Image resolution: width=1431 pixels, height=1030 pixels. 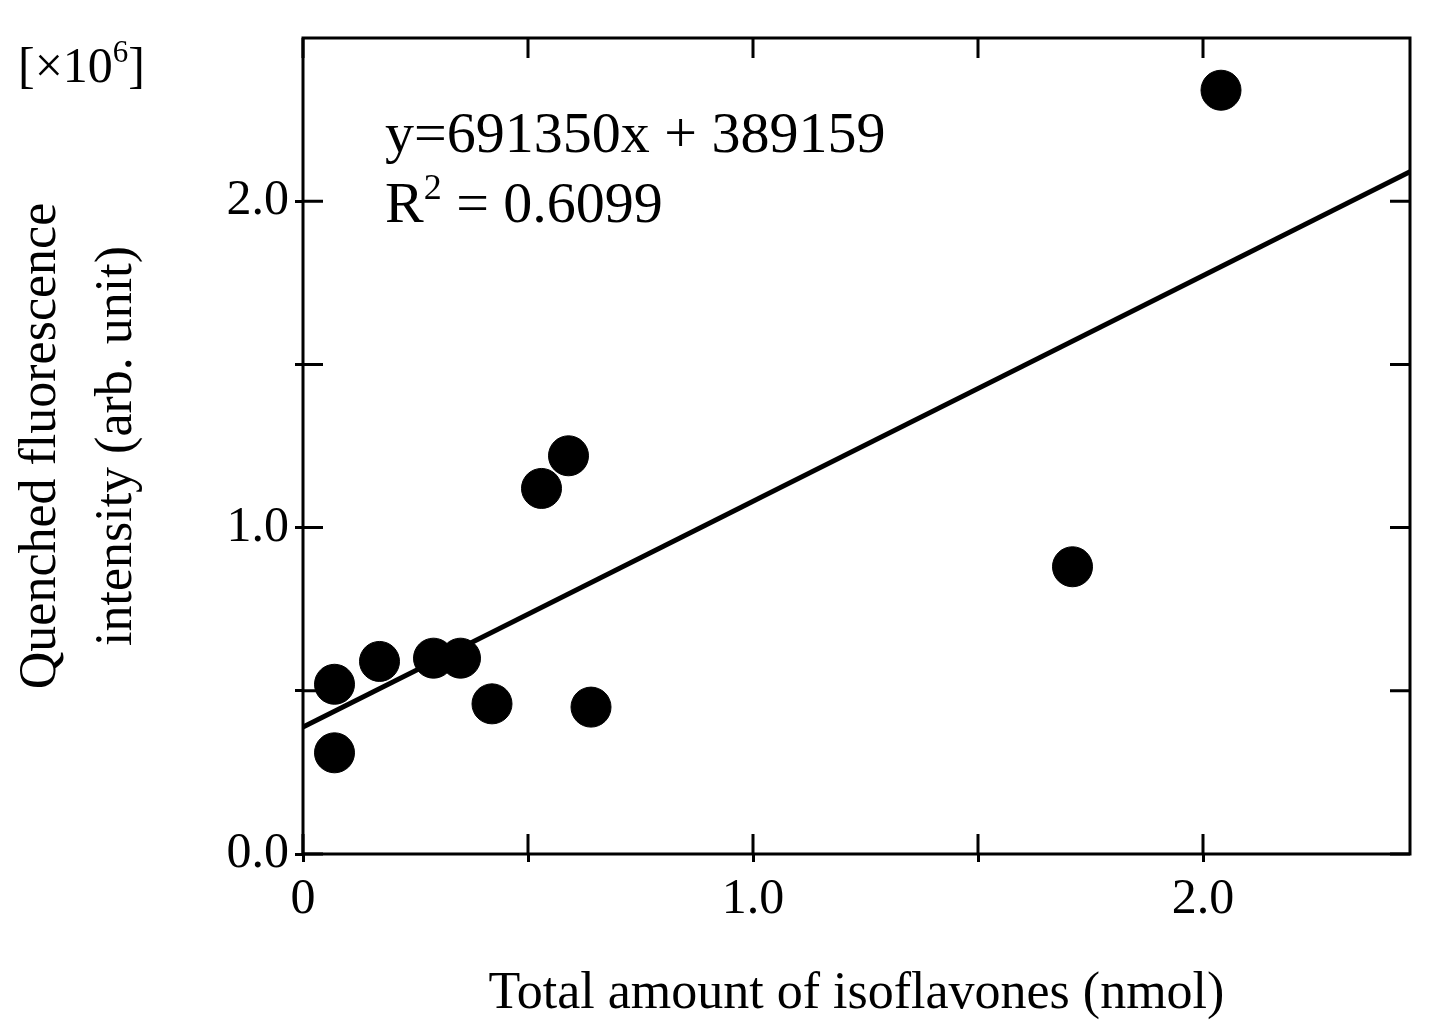 I want to click on x-tick-label: 0, so click(x=303, y=896).